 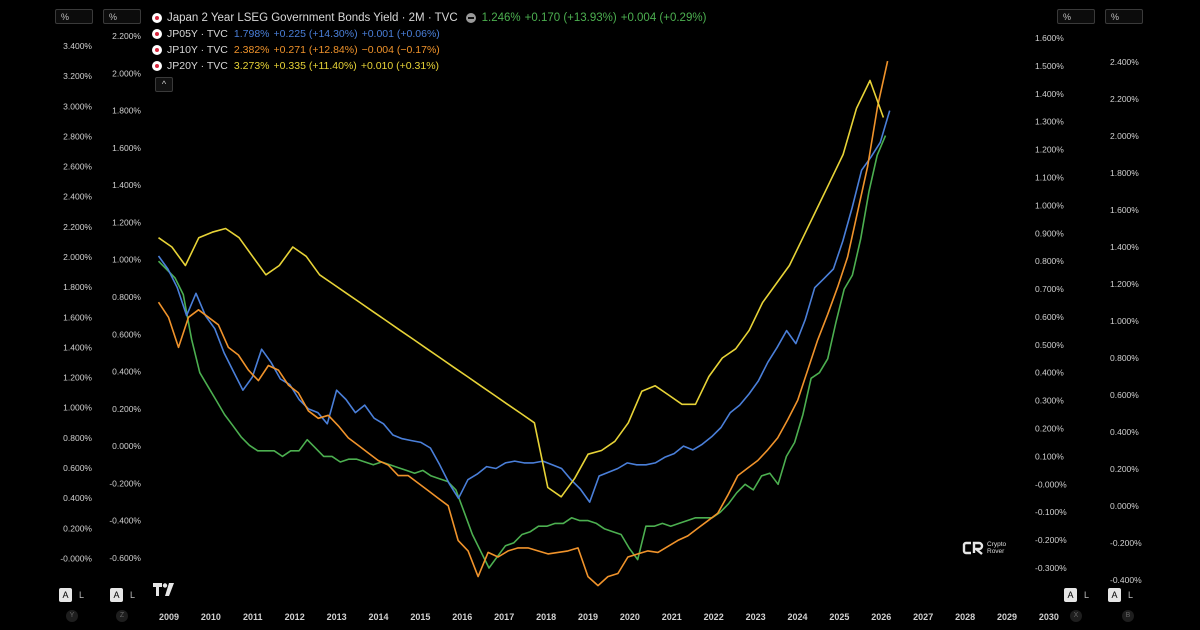 What do you see at coordinates (251, 34) in the screenshot?
I see `legend-value: 1.798%` at bounding box center [251, 34].